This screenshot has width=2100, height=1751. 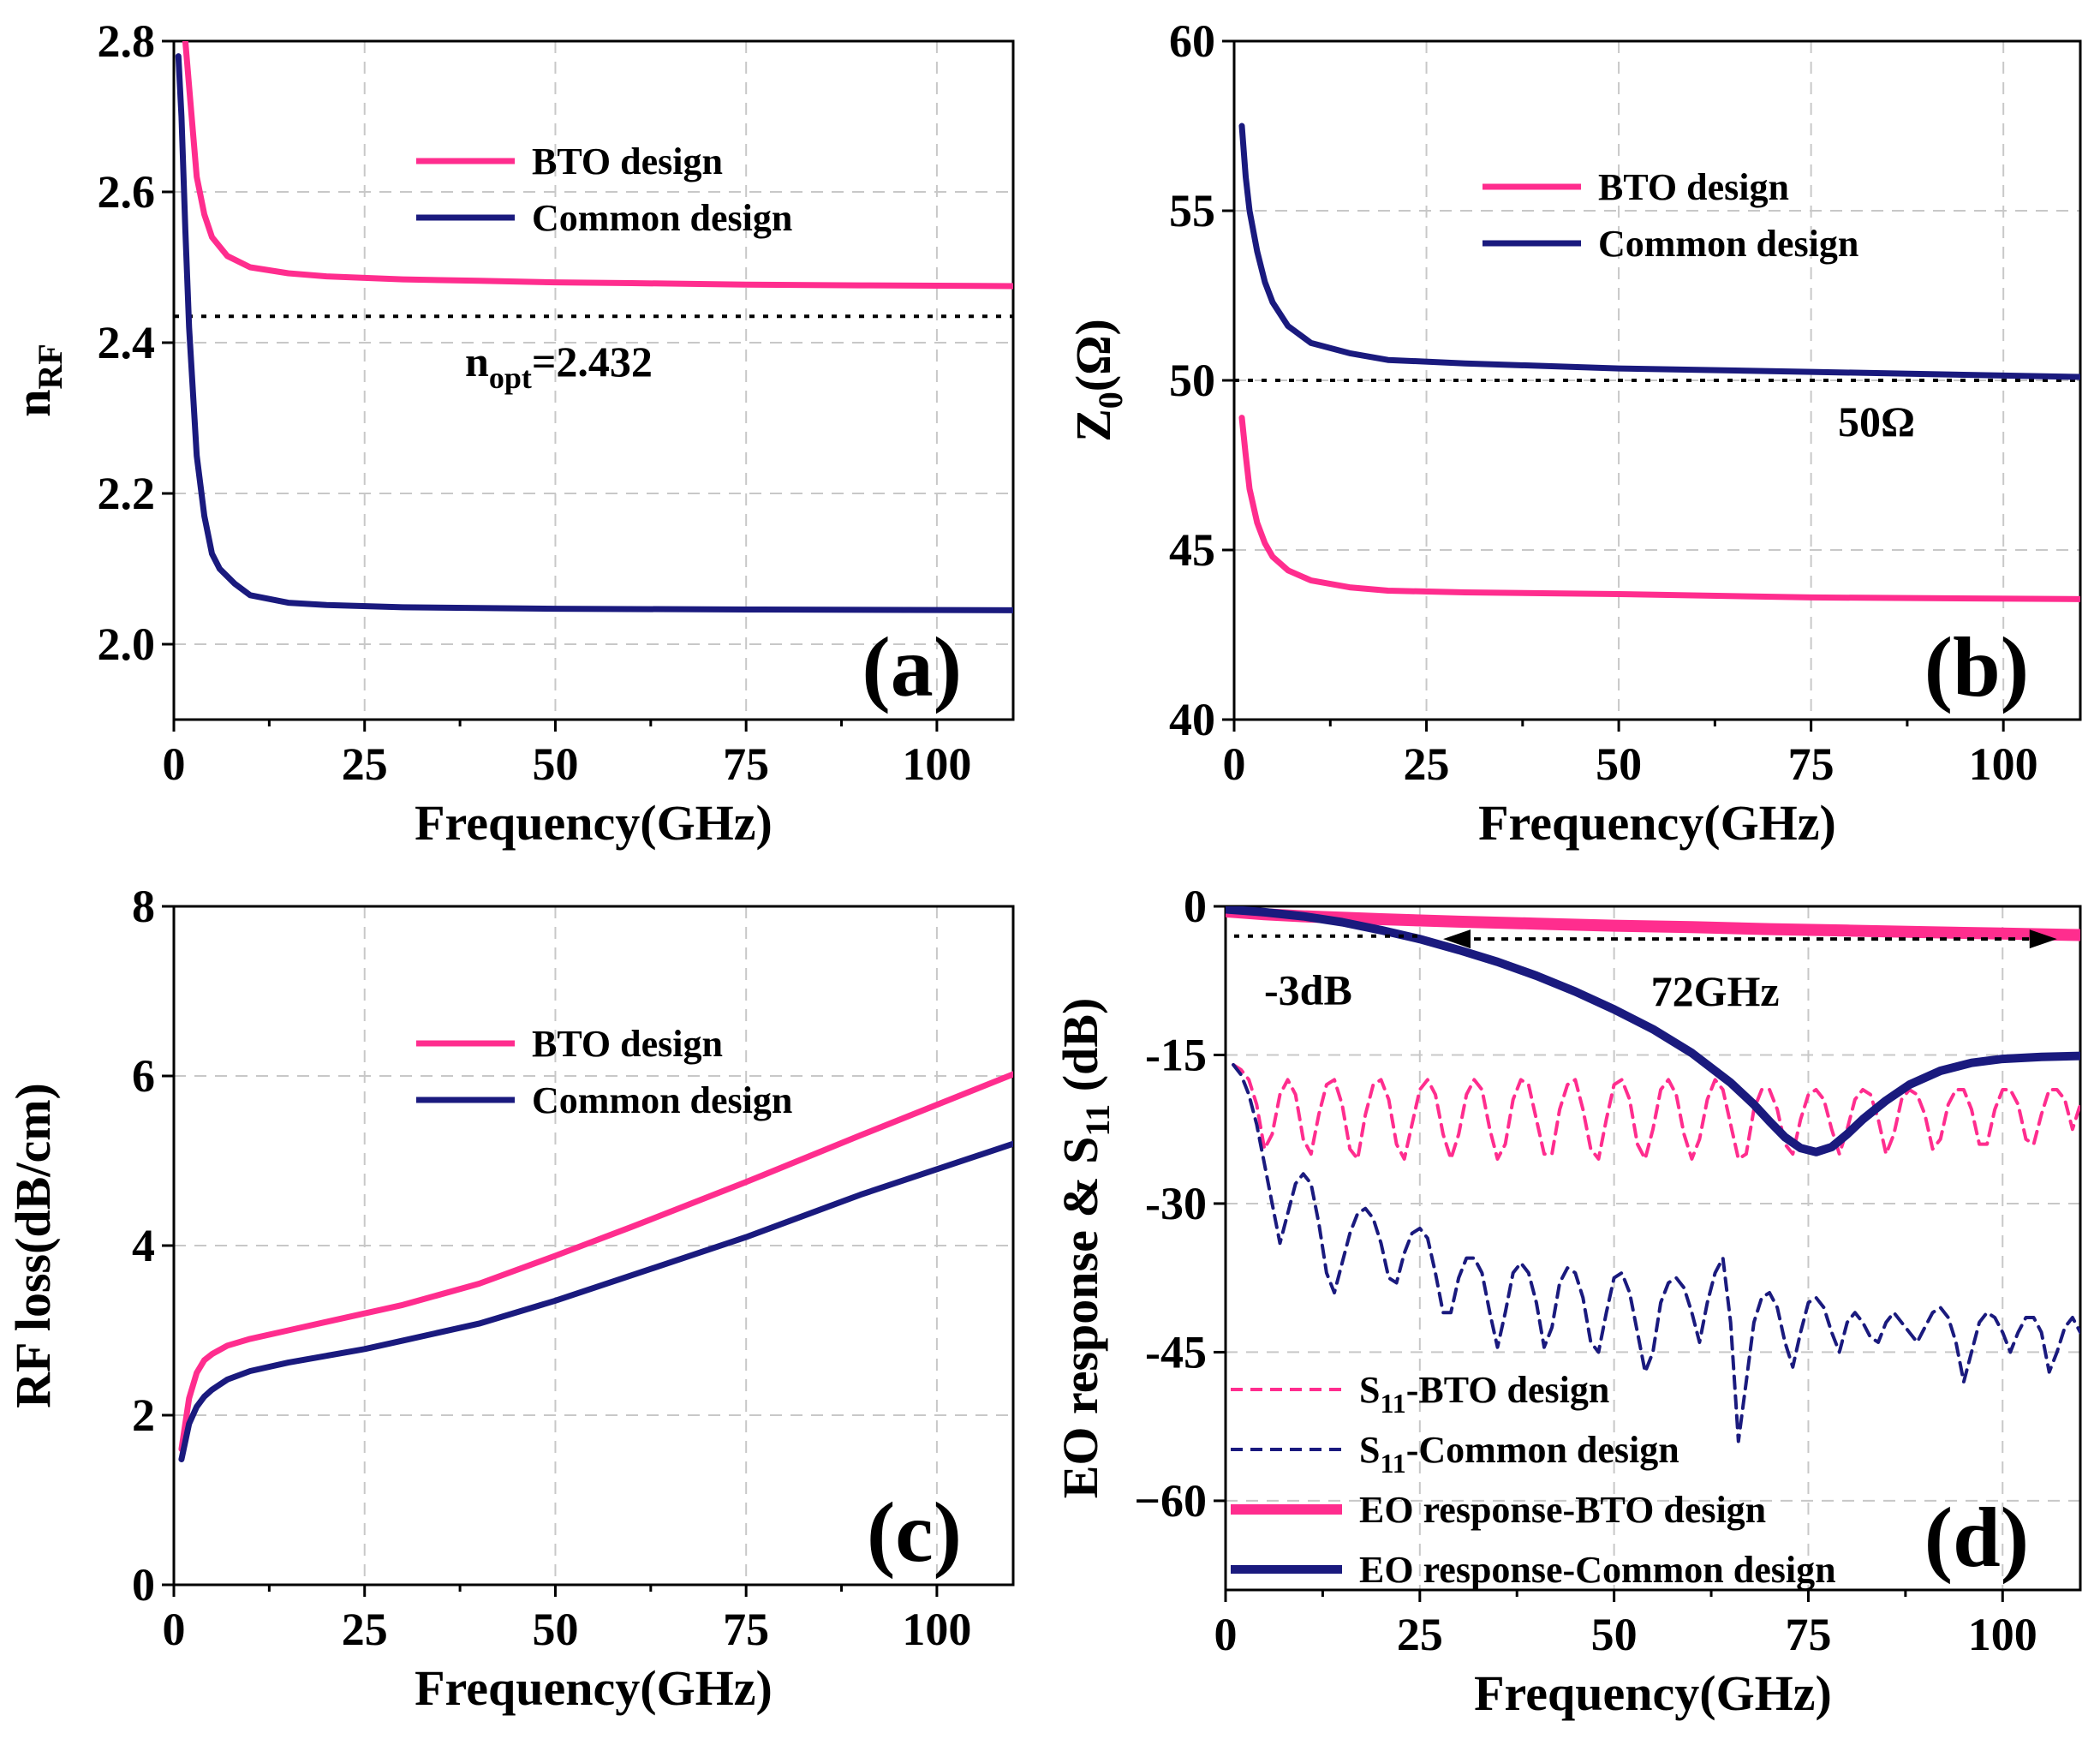 I want to click on legend-label-1: S11-Common design, so click(x=1519, y=1454).